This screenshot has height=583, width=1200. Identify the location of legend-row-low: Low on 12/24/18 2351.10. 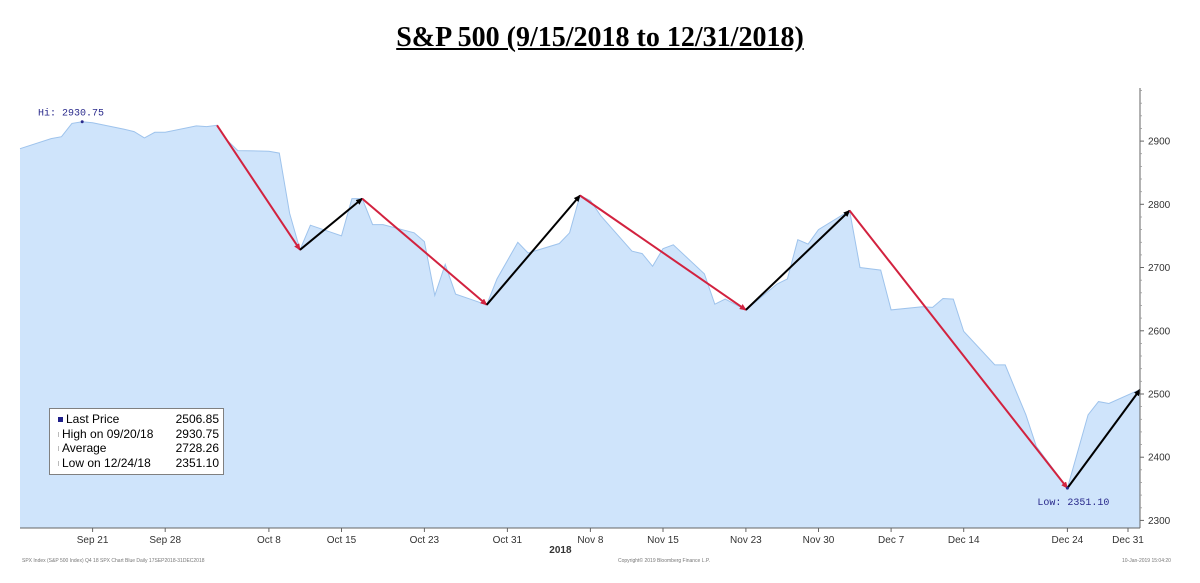
(138, 463).